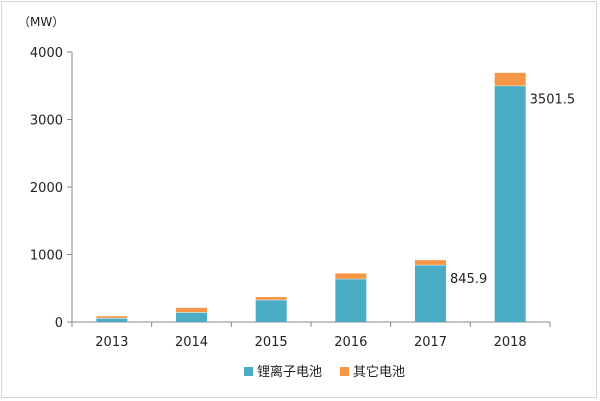 The width and height of the screenshot is (600, 401). Describe the element at coordinates (46, 256) in the screenshot. I see `y-tick-label: 1000` at that location.